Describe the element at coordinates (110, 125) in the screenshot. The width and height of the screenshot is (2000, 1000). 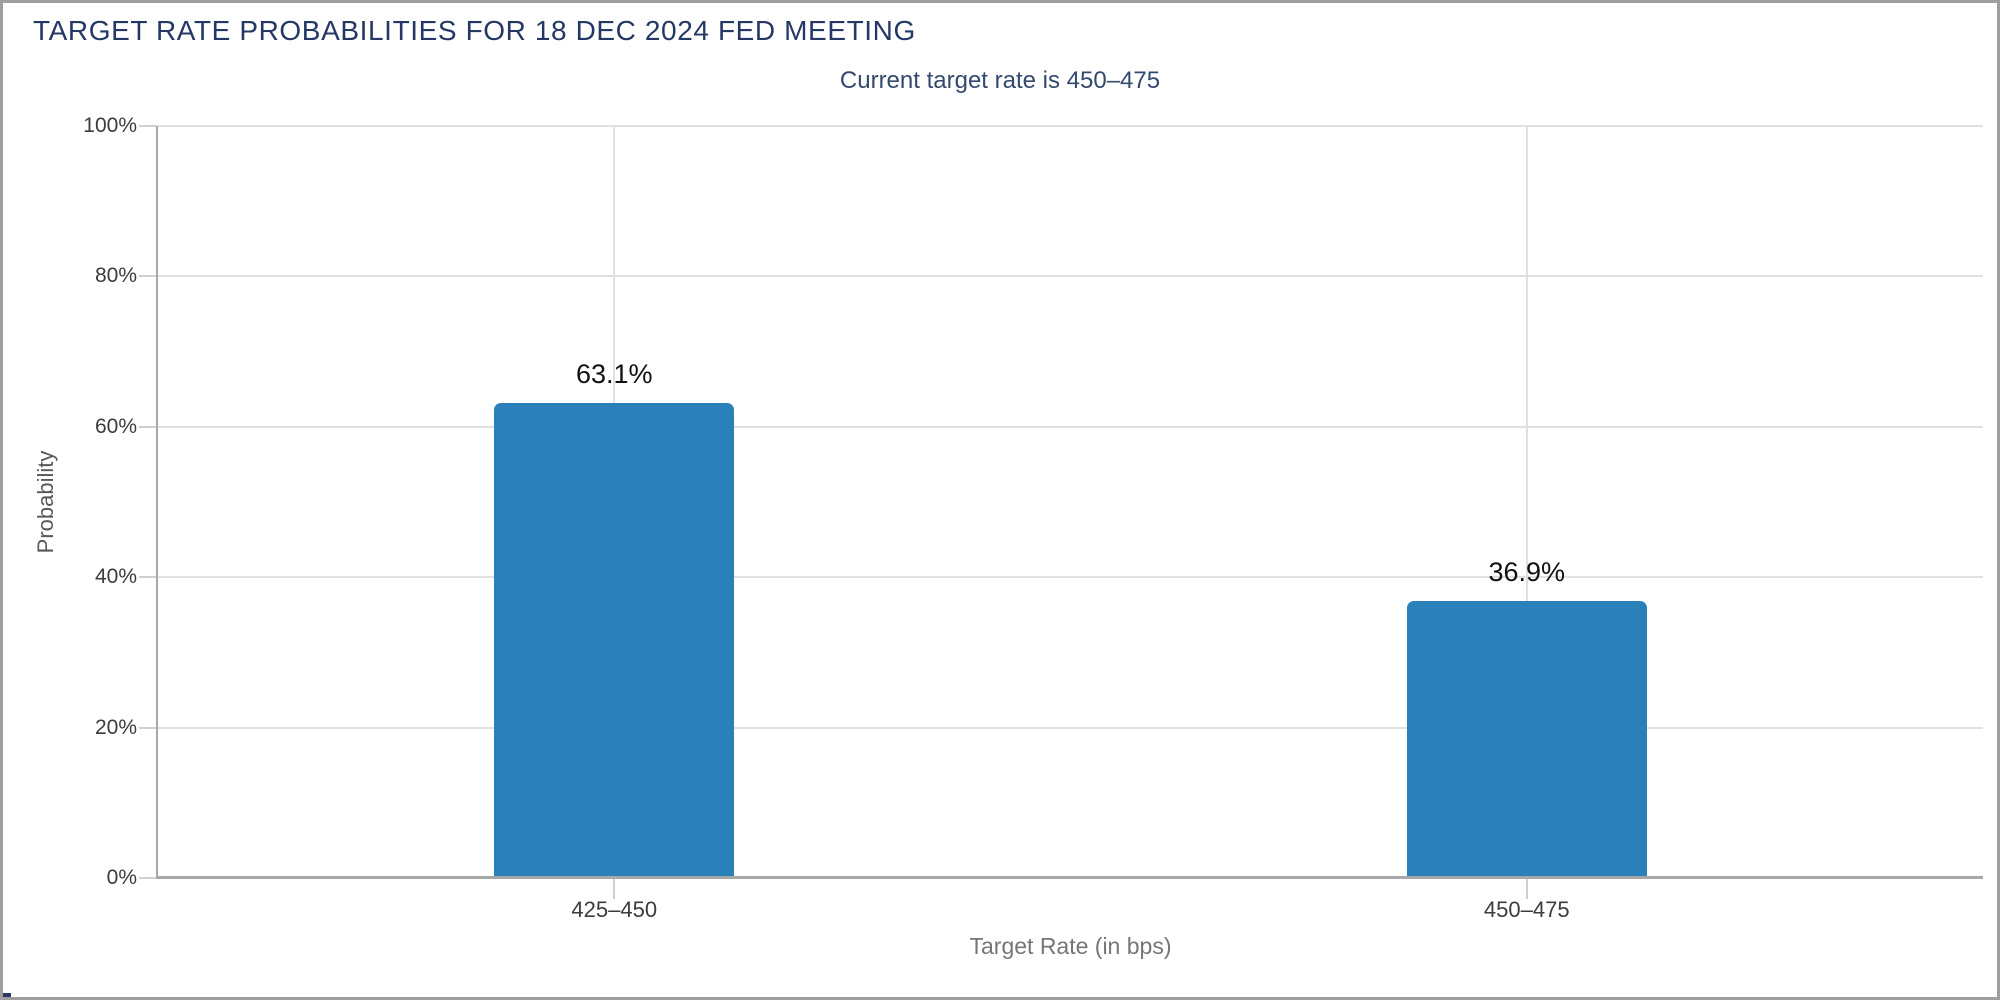
I see `y-axis-tick-label: 100%` at that location.